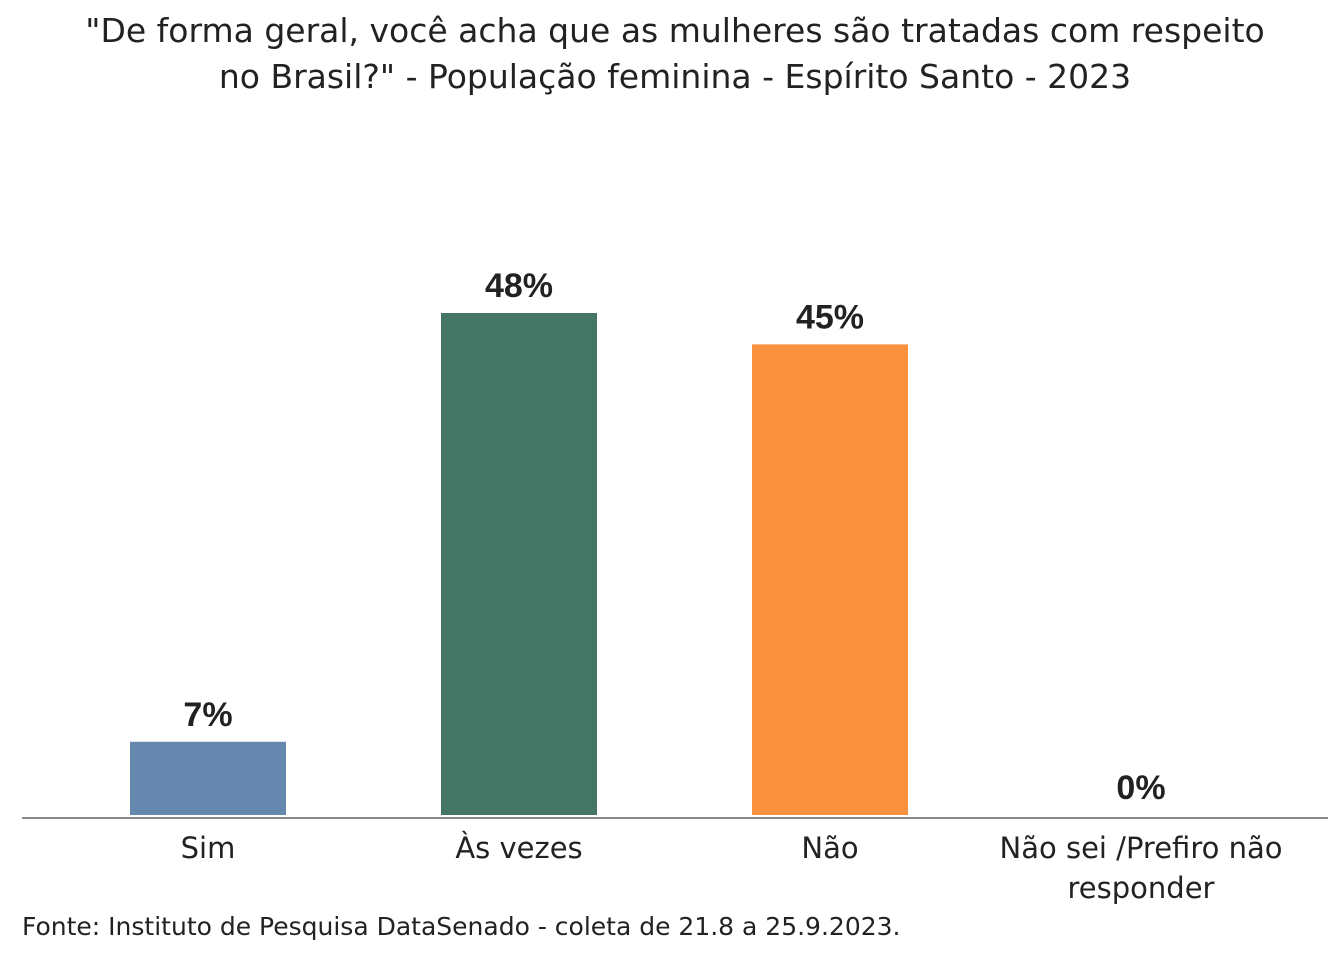  Describe the element at coordinates (829, 848) in the screenshot. I see `category-tick-label: Não` at that location.